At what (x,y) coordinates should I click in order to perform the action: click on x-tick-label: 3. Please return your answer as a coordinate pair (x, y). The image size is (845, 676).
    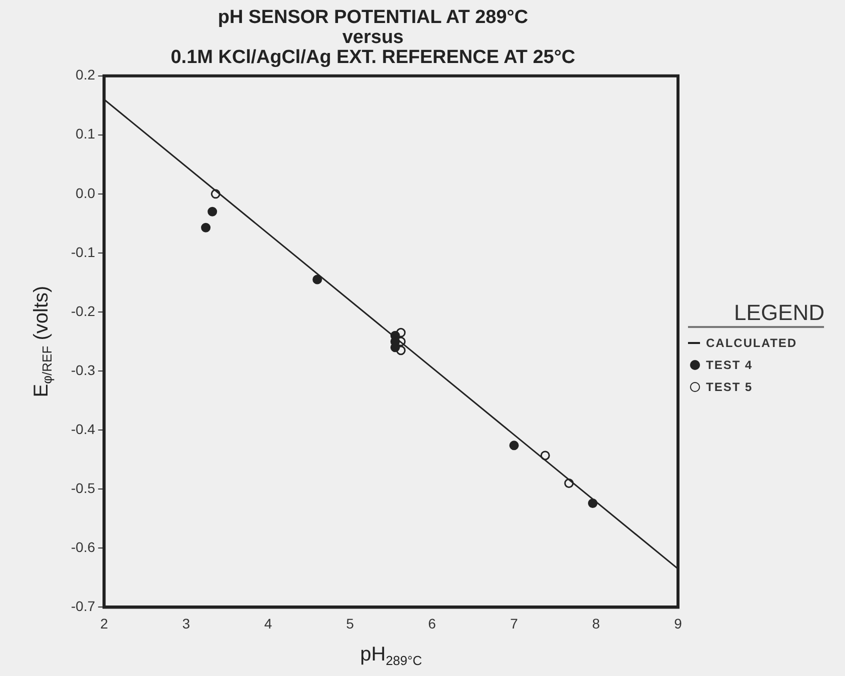
    Looking at the image, I should click on (186, 623).